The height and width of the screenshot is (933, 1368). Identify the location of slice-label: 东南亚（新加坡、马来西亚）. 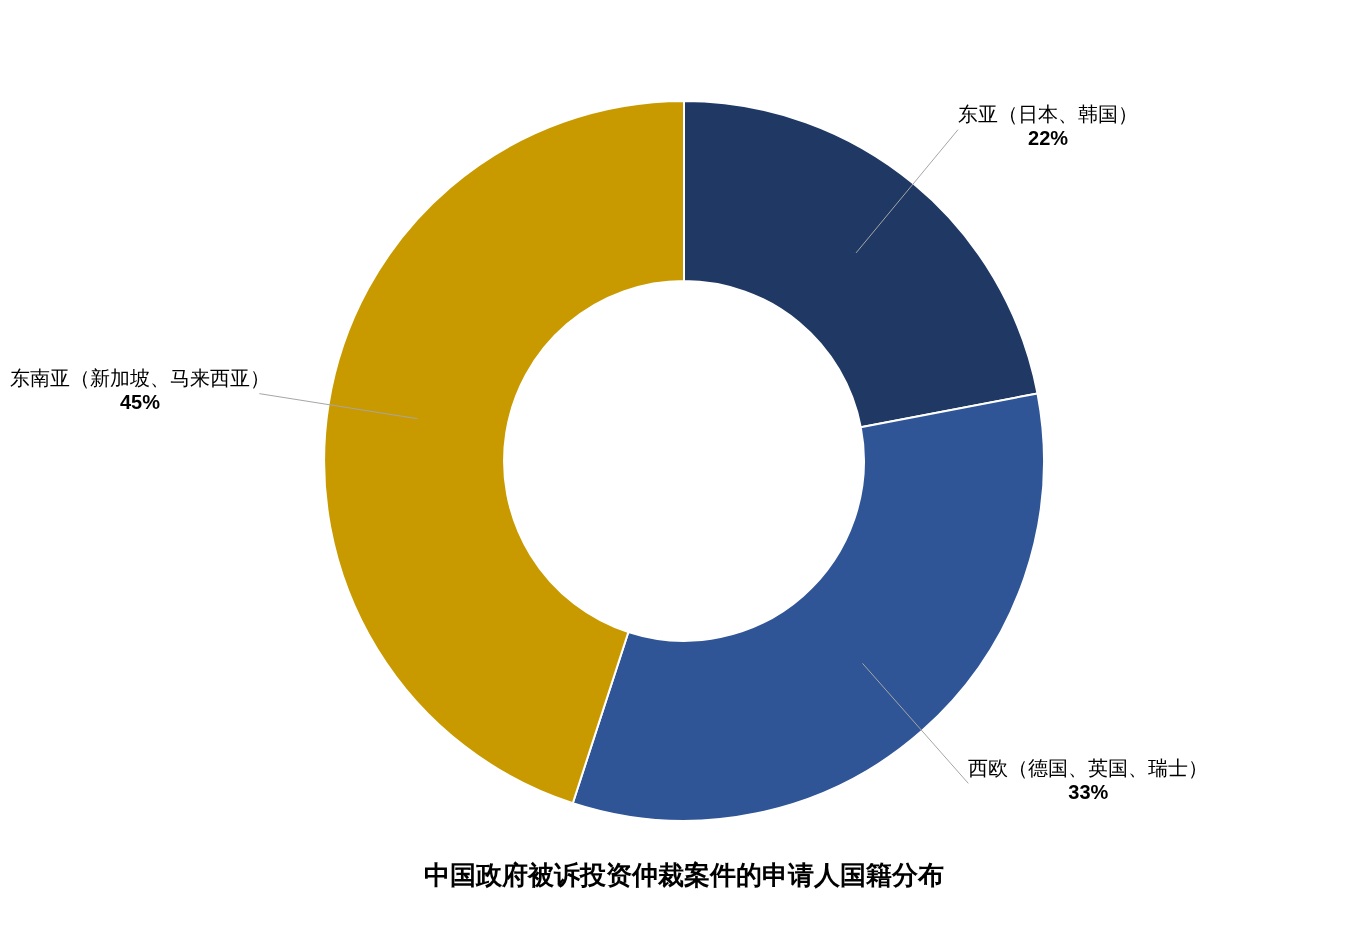
(140, 377).